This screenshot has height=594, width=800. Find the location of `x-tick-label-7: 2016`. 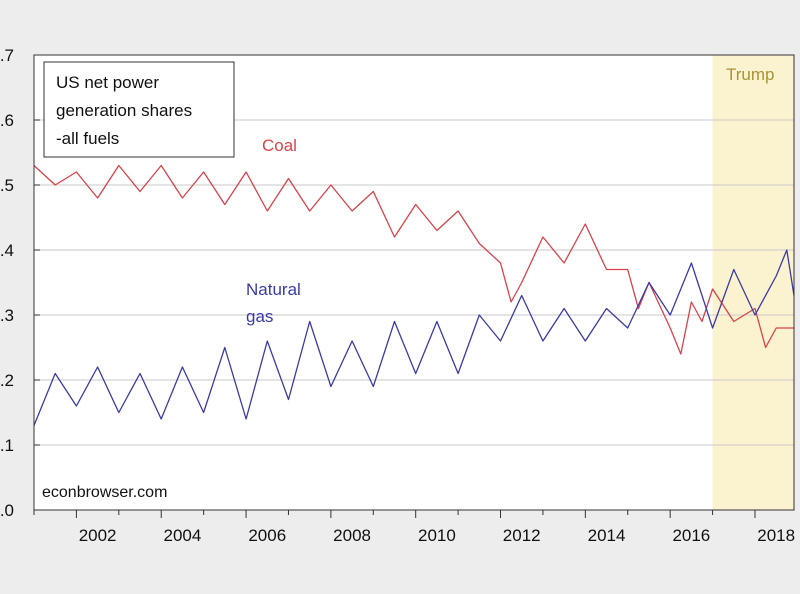

x-tick-label-7: 2016 is located at coordinates (691, 535).